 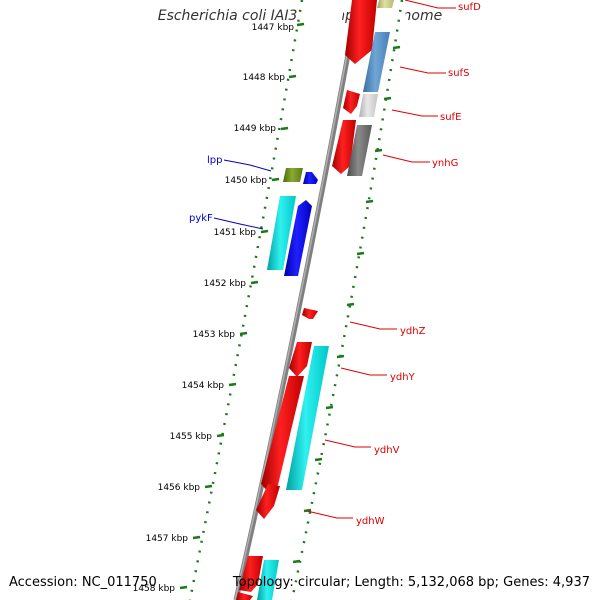 What do you see at coordinates (450, 117) in the screenshot?
I see `gene-label-sufE: sufE` at bounding box center [450, 117].